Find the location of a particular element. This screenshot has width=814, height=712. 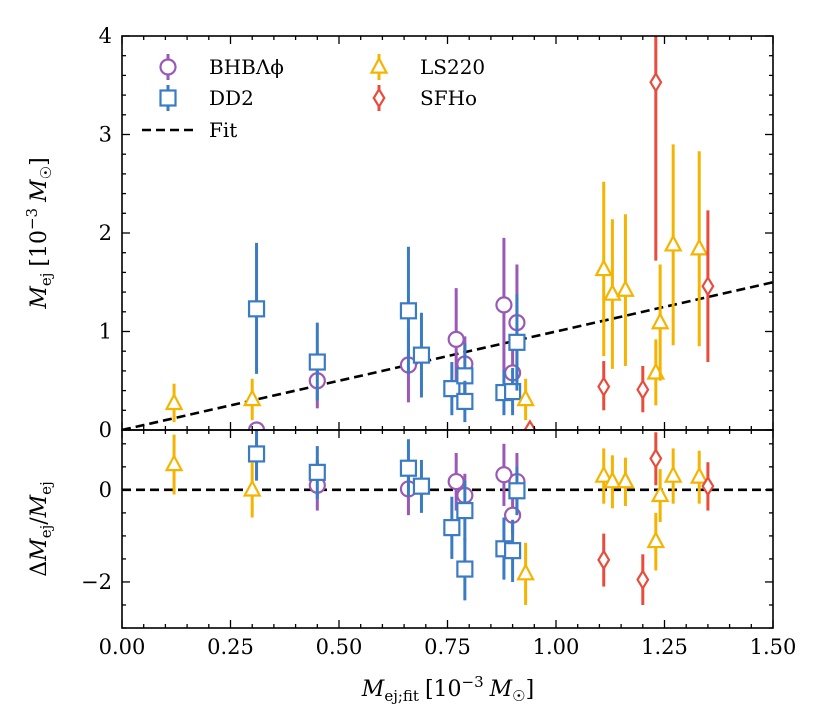

legend-item-fit: Fit is located at coordinates (189, 130).